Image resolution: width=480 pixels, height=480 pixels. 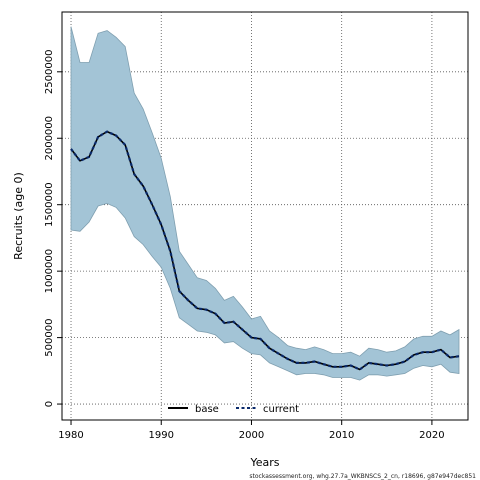 What do you see at coordinates (53, 228) in the screenshot?
I see `y-axis: 0 500000 1000000 1500000 2000000 2500000` at bounding box center [53, 228].